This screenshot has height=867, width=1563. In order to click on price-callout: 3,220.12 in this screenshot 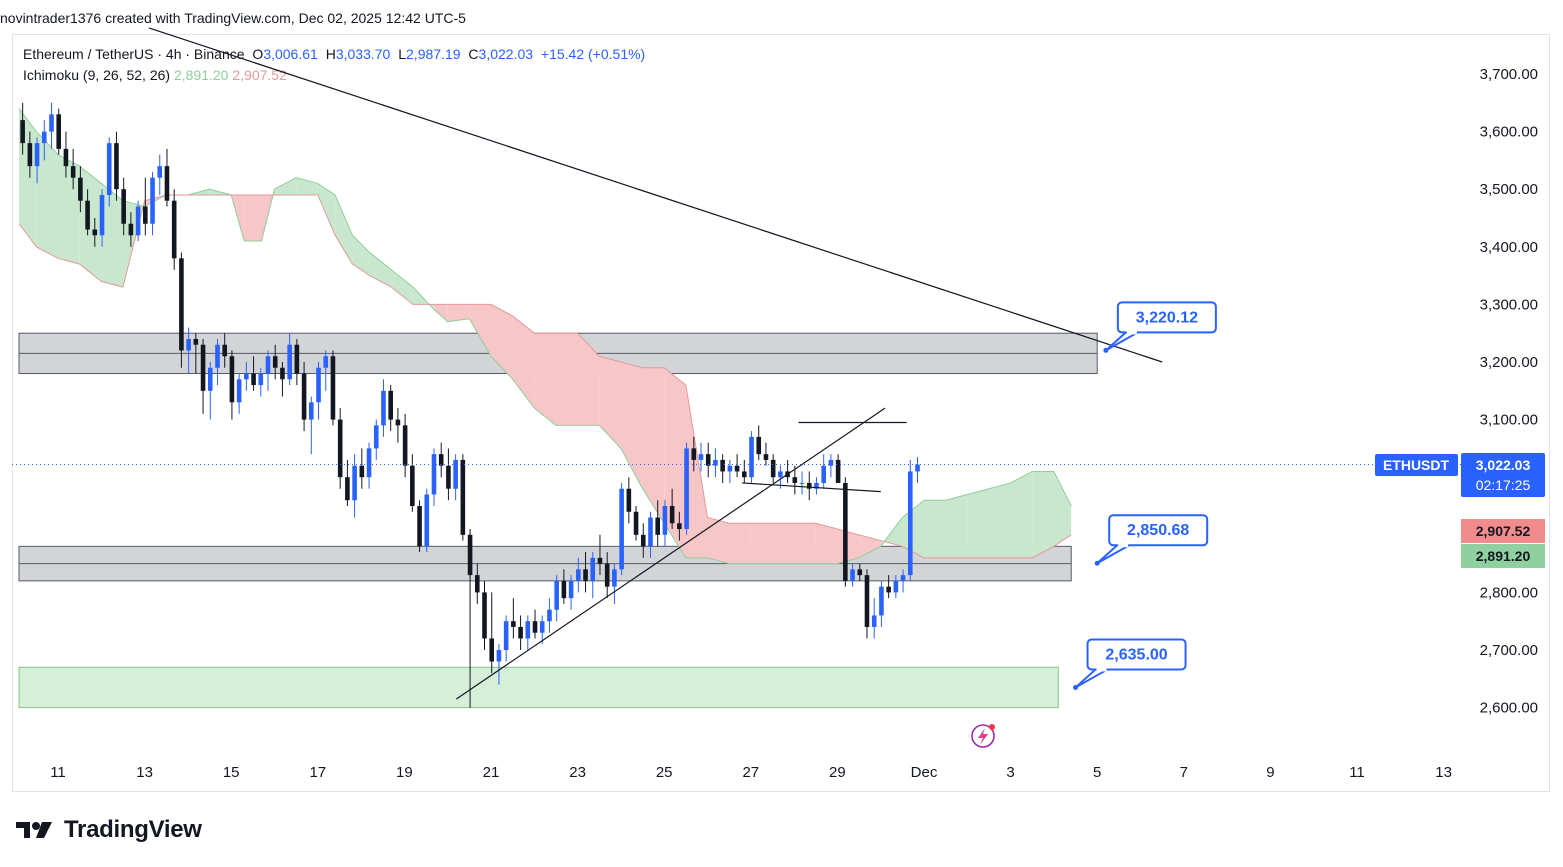, I will do `click(1160, 327)`.